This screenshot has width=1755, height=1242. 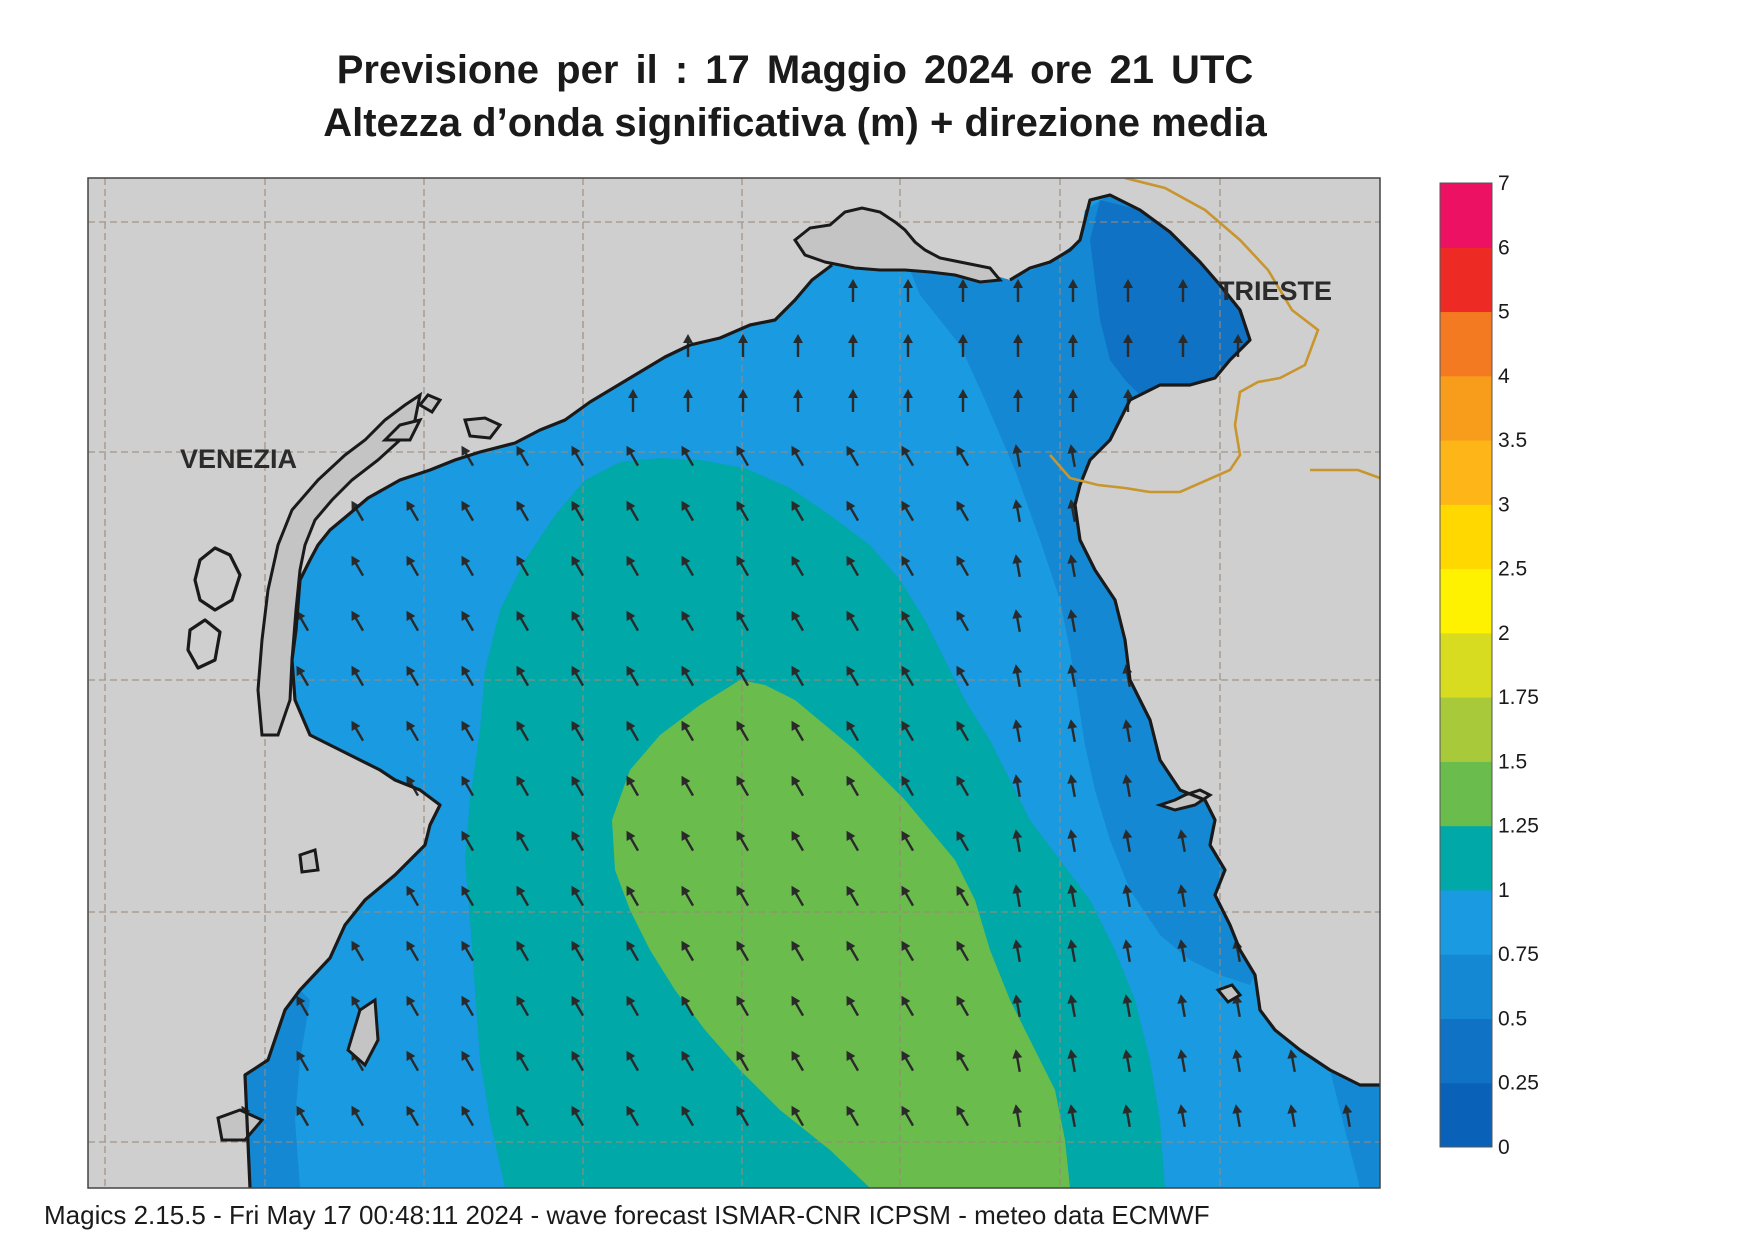 What do you see at coordinates (238, 459) in the screenshot?
I see `city-label-venezia: VENEZIA` at bounding box center [238, 459].